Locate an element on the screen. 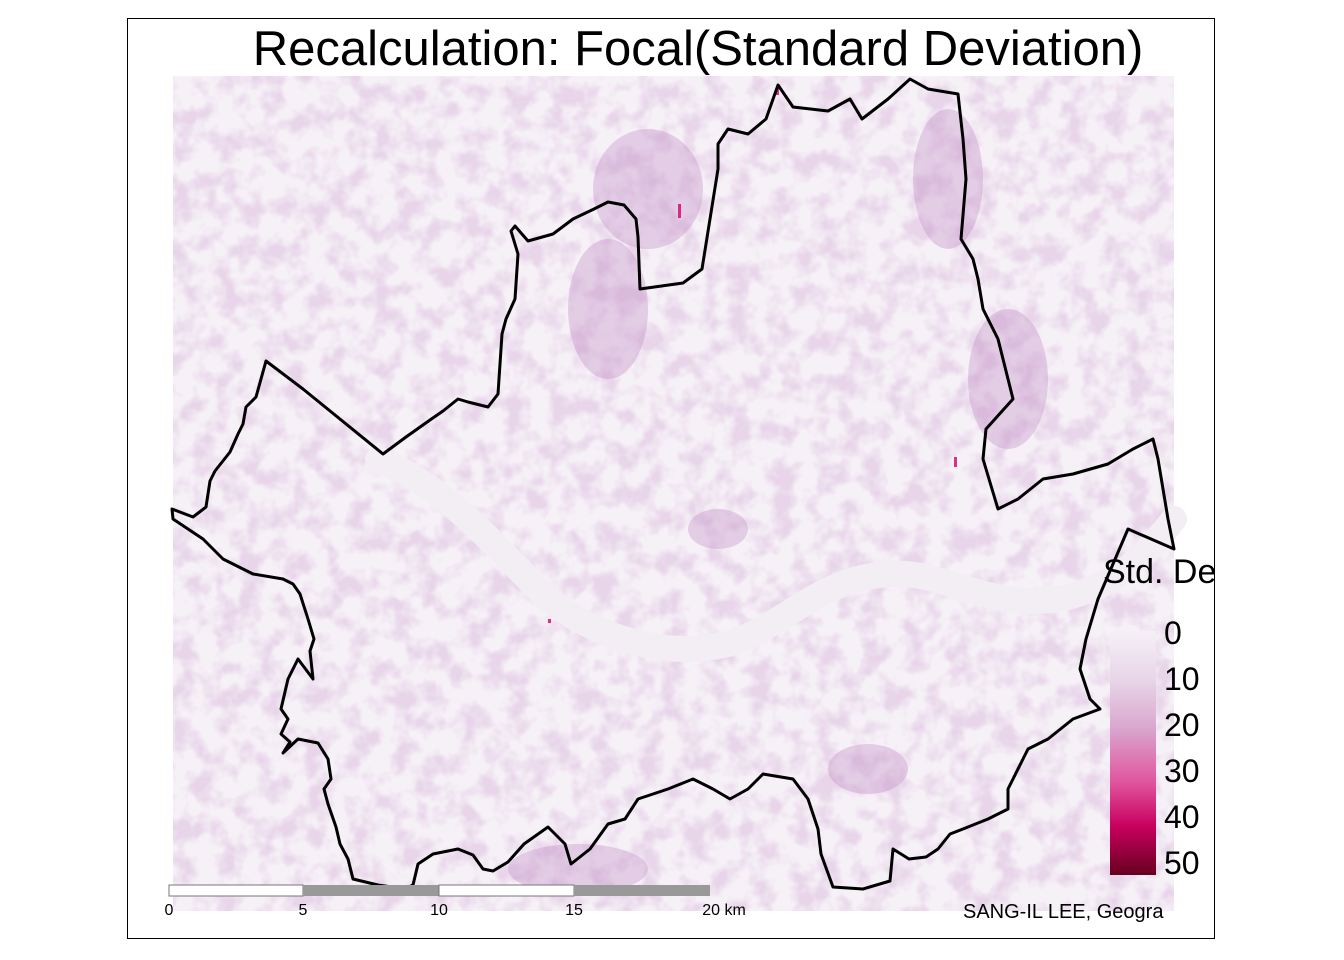 This screenshot has width=1344, height=960. scale-label-20: 20 km is located at coordinates (724, 910).